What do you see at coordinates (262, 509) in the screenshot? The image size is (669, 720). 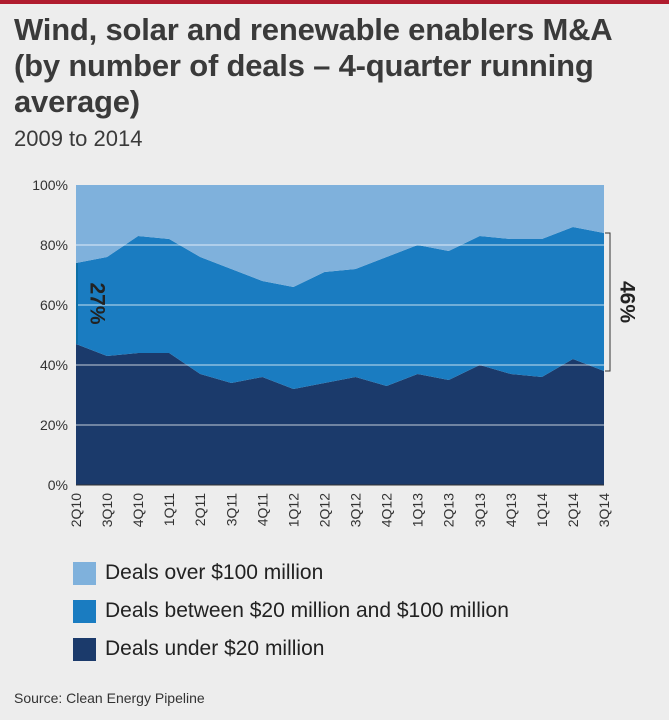 I see `x-tick-label: 4Q11` at bounding box center [262, 509].